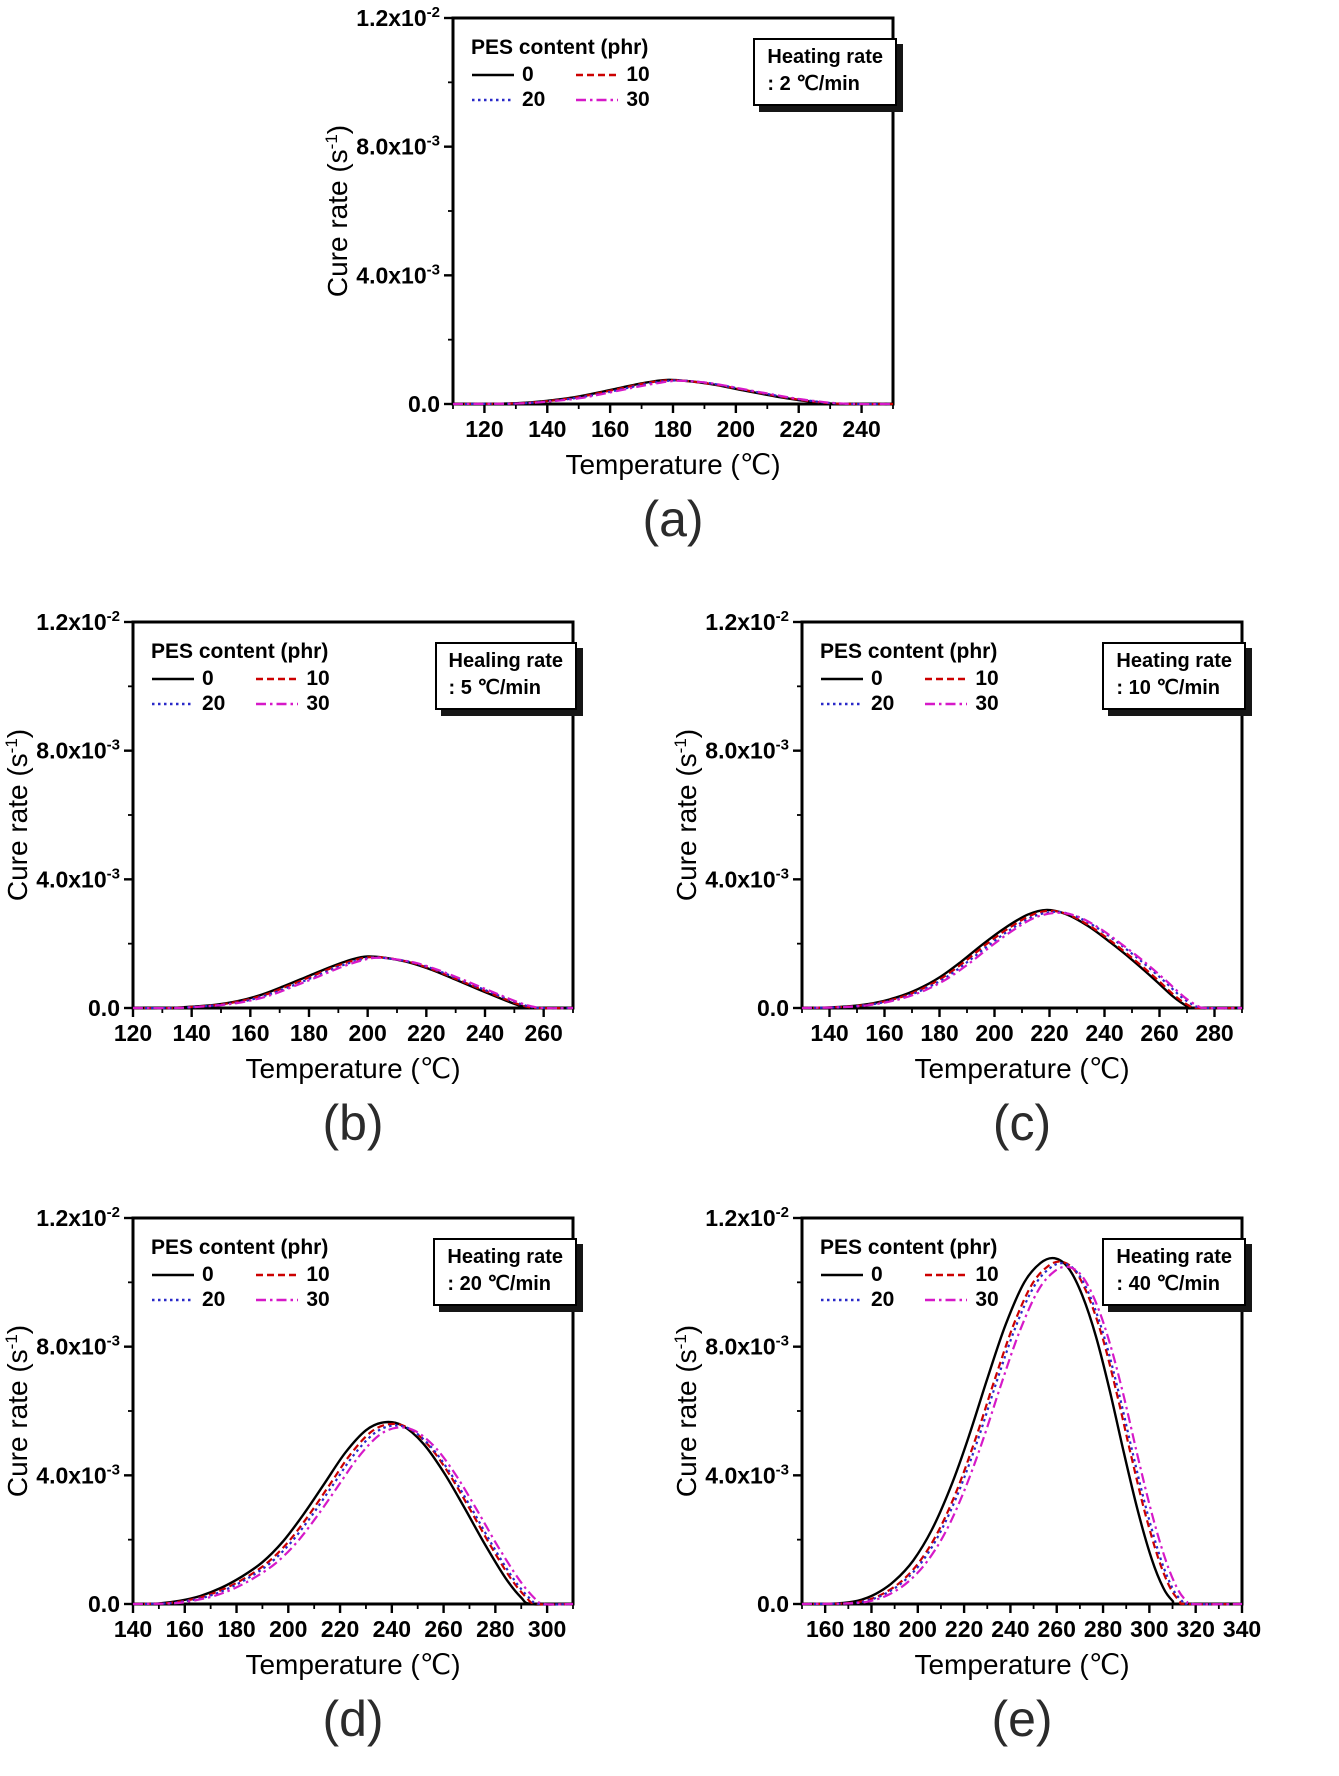 The image size is (1339, 1776). I want to click on heating-rate-box: Heating rate : 20 ℃/min, so click(505, 1272).